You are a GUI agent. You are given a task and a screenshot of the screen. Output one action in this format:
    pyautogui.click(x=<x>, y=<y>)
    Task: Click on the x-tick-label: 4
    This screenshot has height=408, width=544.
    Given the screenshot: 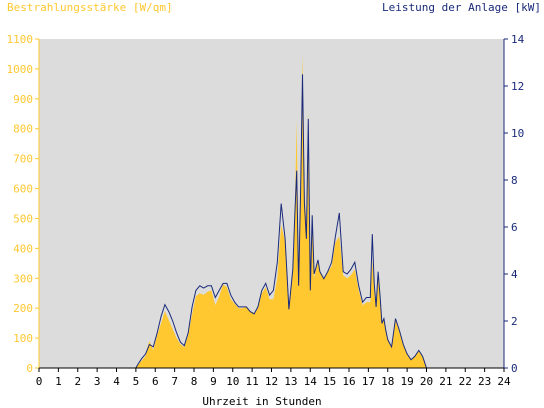 What is the action you would take?
    pyautogui.click(x=116, y=381)
    